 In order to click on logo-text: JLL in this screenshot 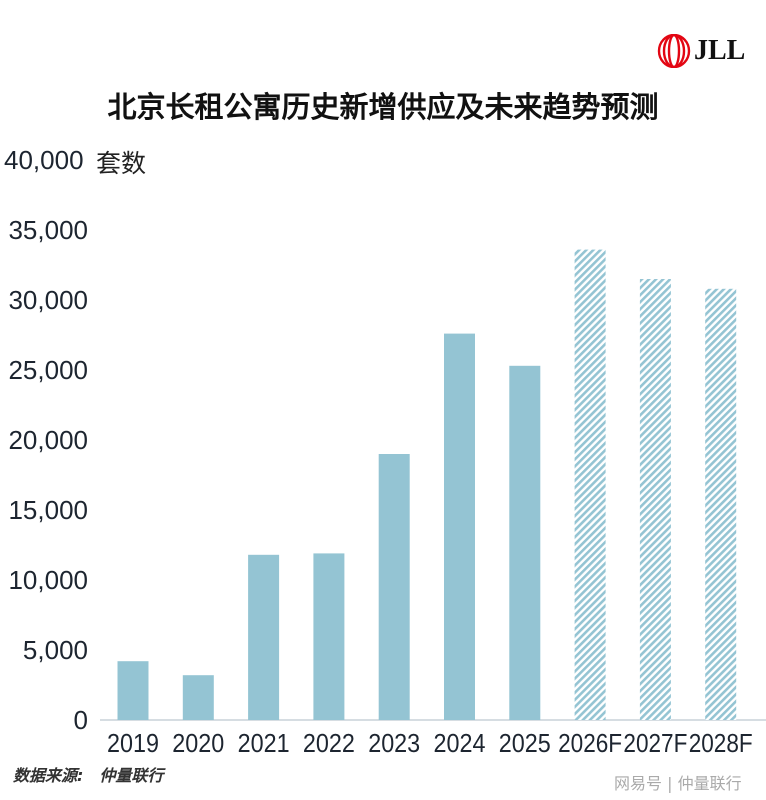, I will do `click(720, 50)`.